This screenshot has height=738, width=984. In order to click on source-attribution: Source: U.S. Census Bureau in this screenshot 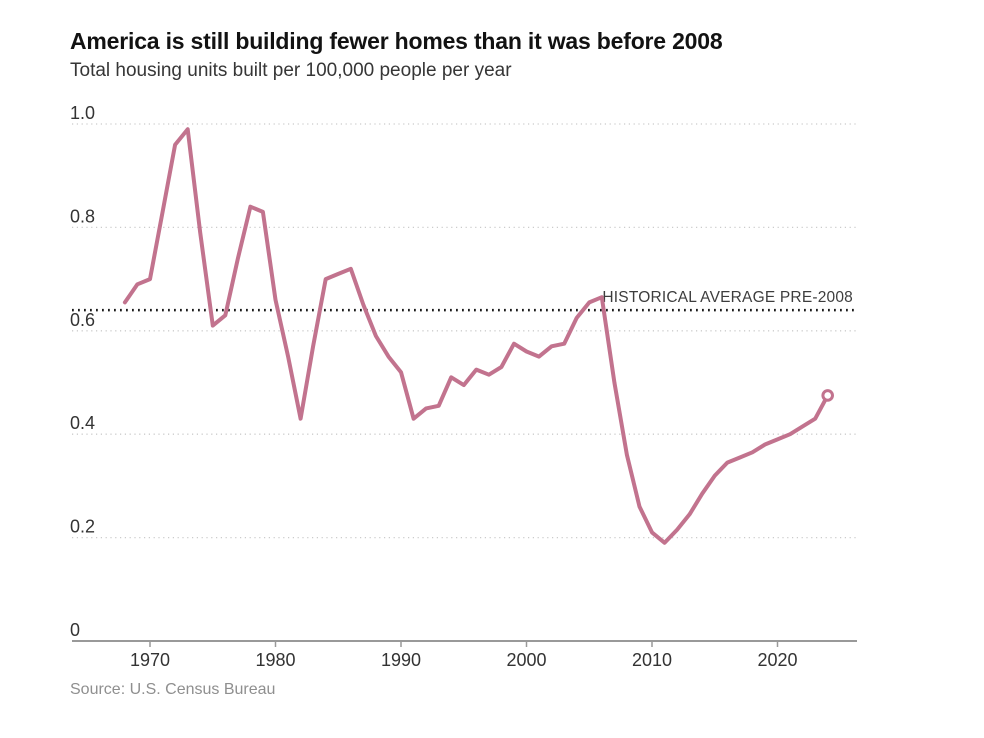, I will do `click(173, 689)`.